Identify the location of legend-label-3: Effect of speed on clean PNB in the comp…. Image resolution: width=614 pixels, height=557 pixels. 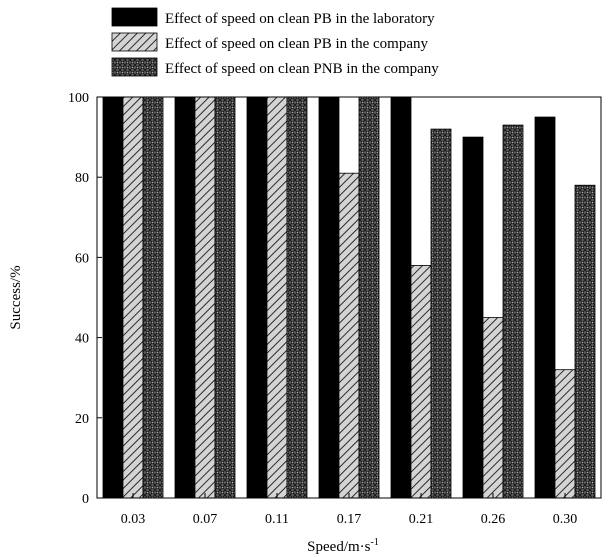
(302, 69).